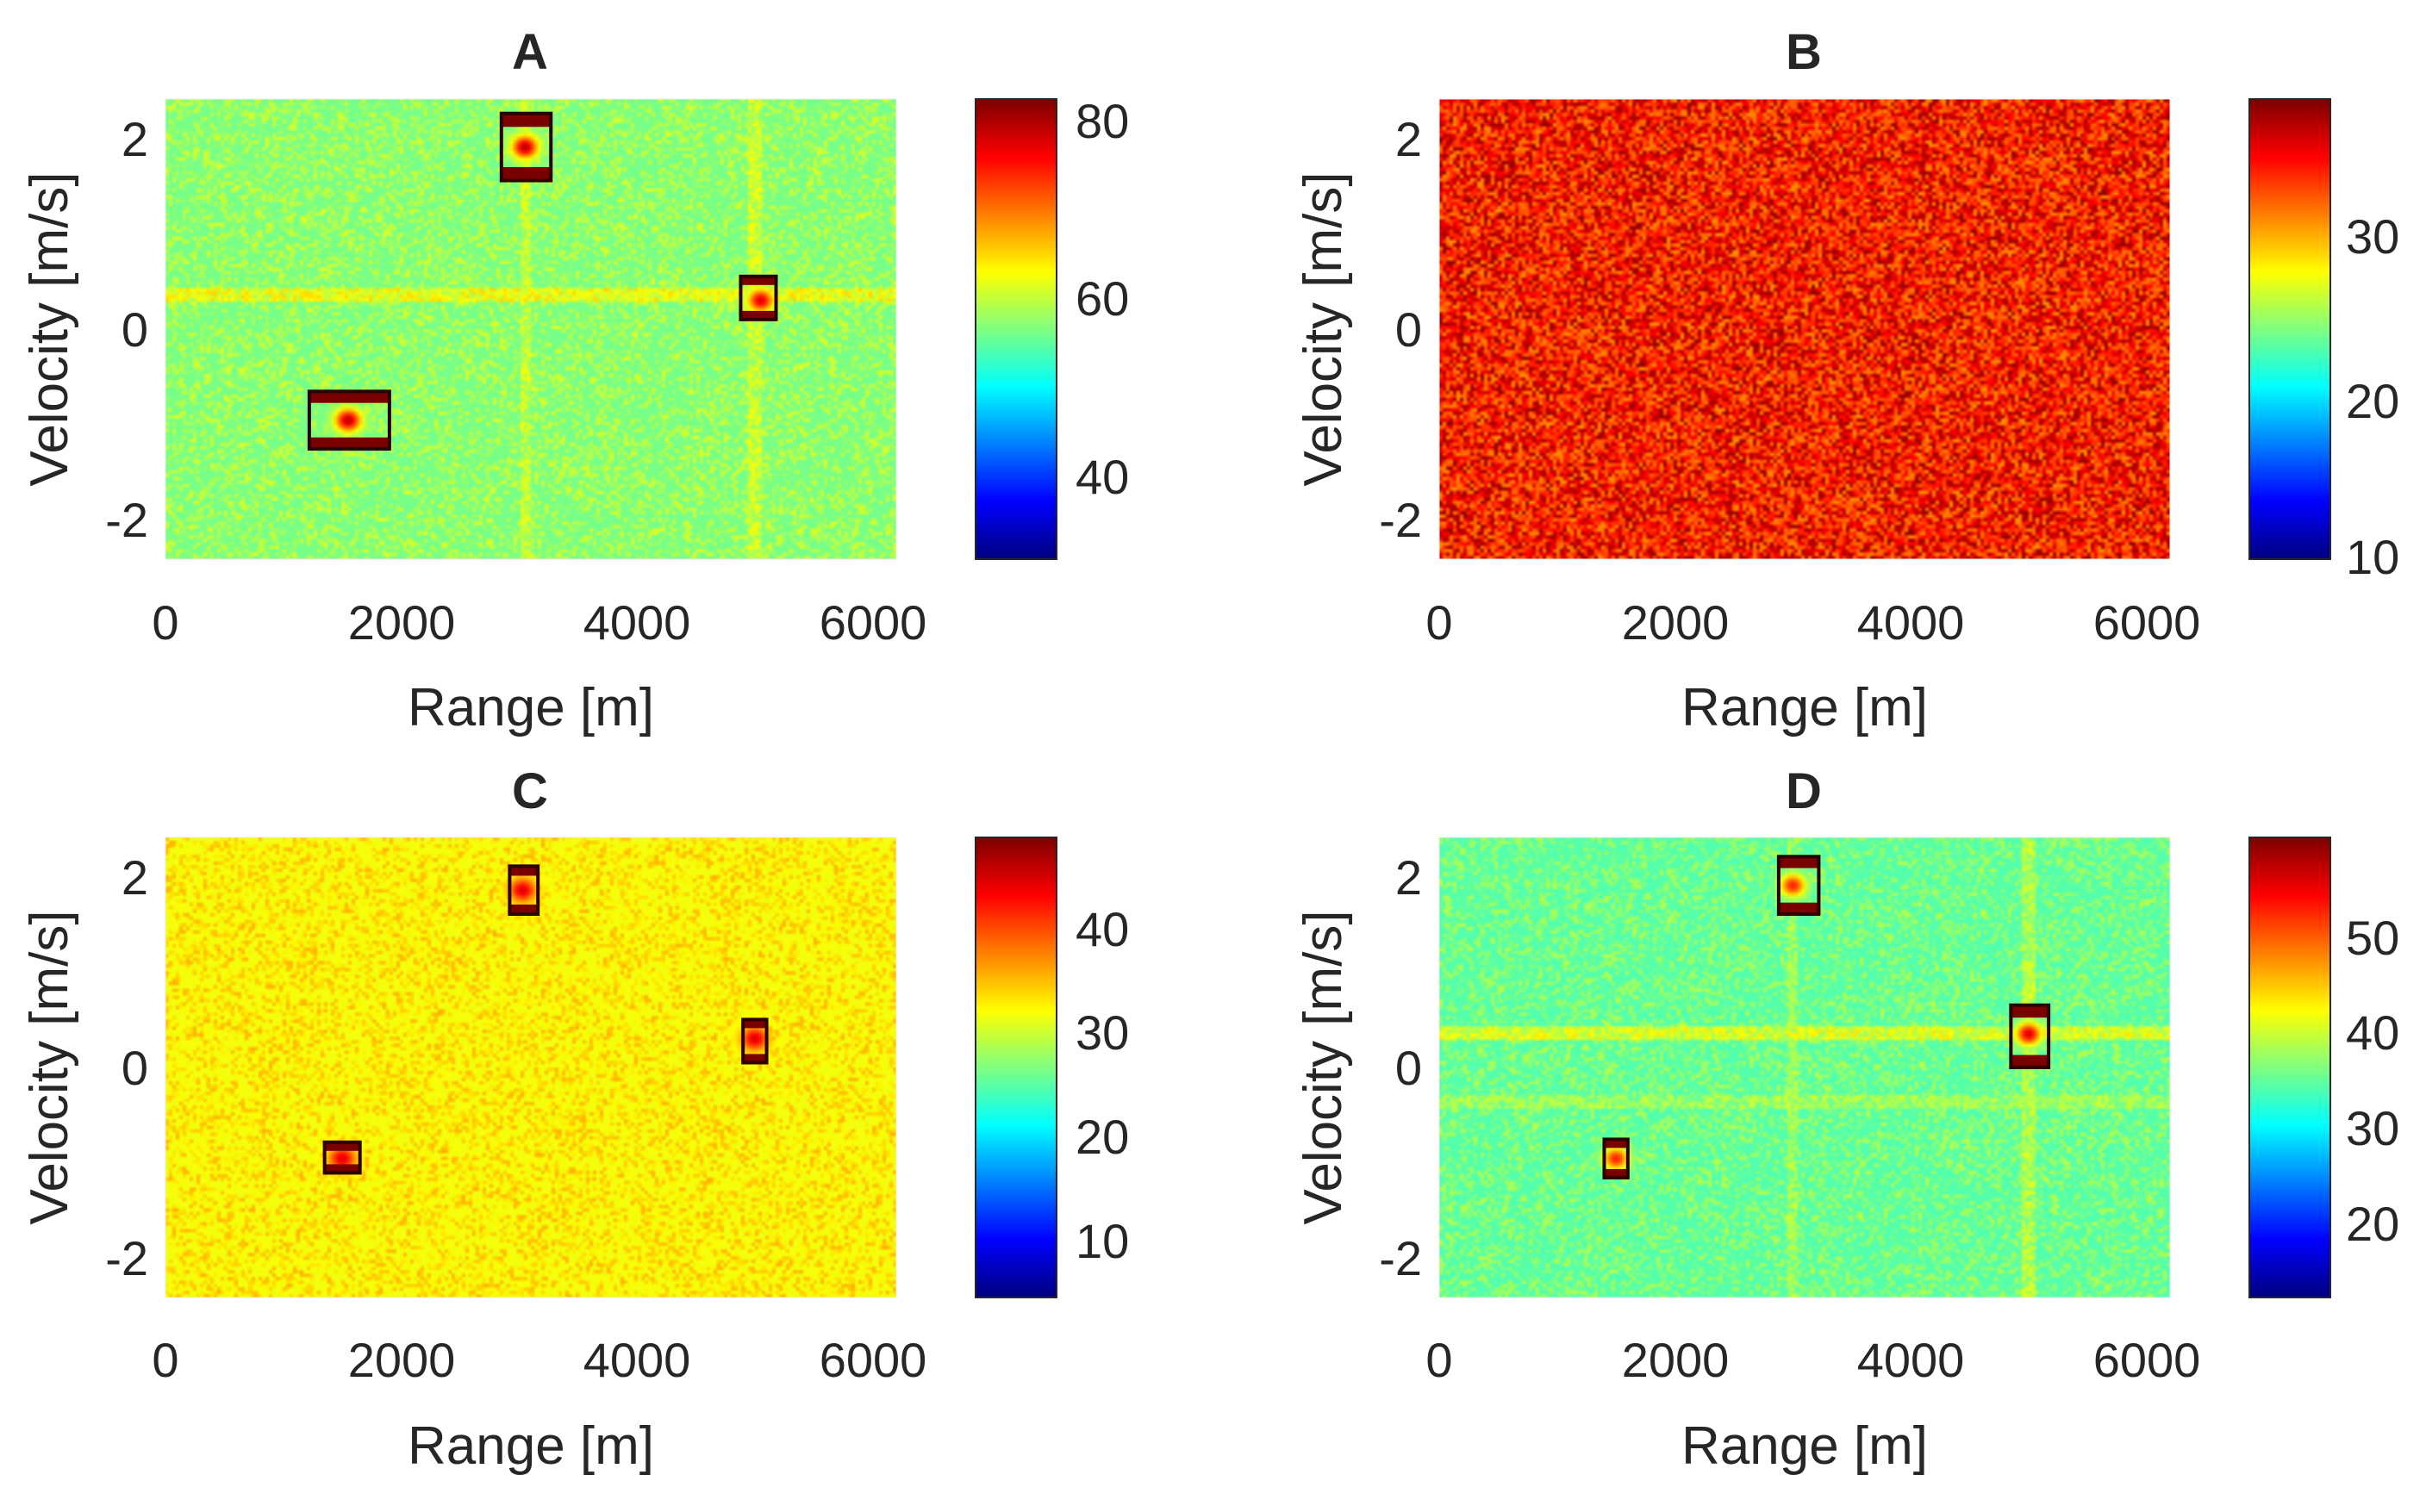 The image size is (2426, 1512). I want to click on panel-d-ytick-2: 2, so click(1408, 878).